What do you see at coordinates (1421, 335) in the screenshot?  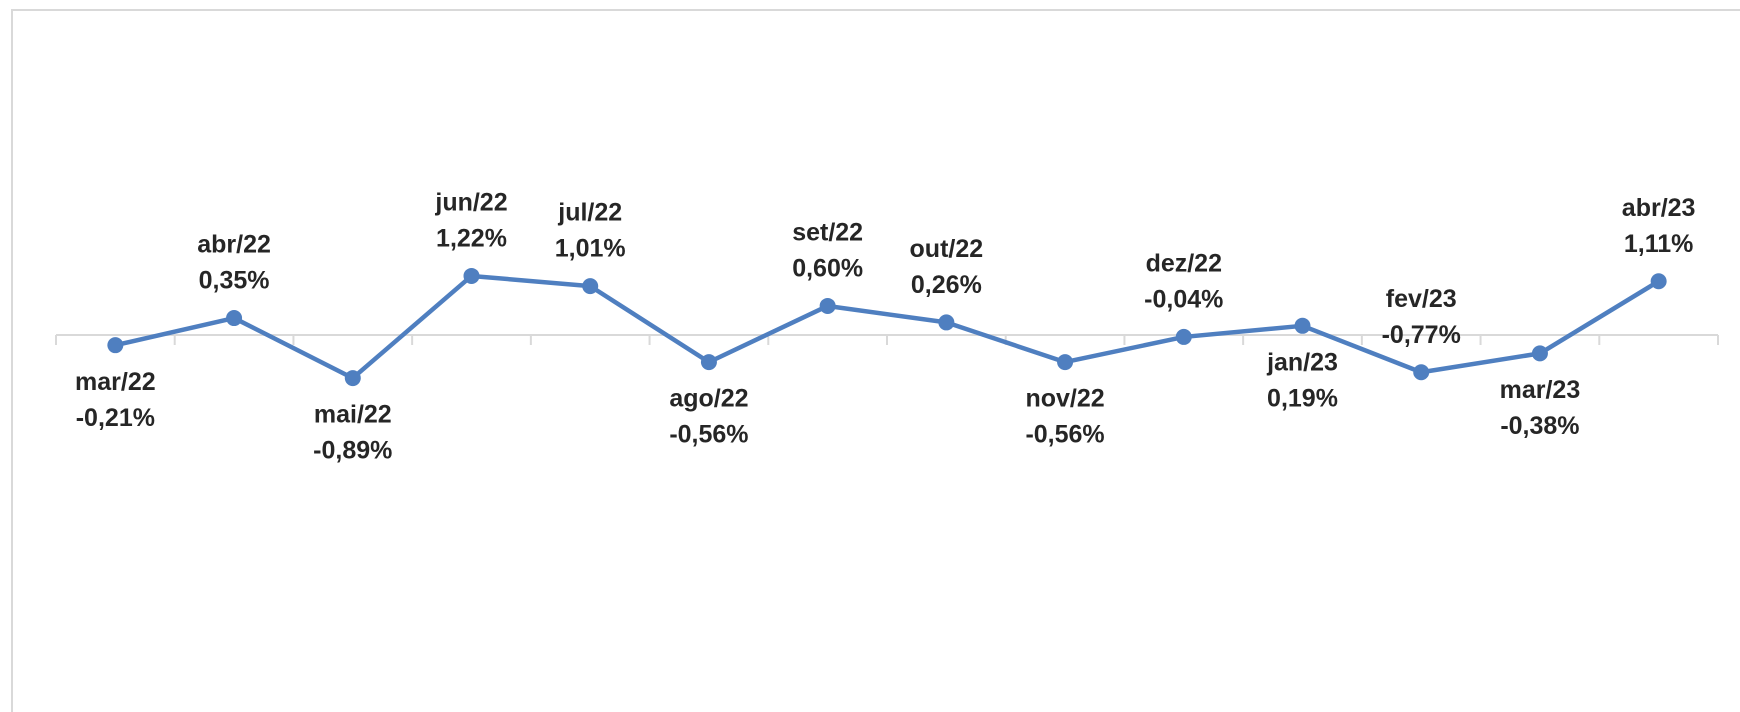 I see `data-label: -0,77%` at bounding box center [1421, 335].